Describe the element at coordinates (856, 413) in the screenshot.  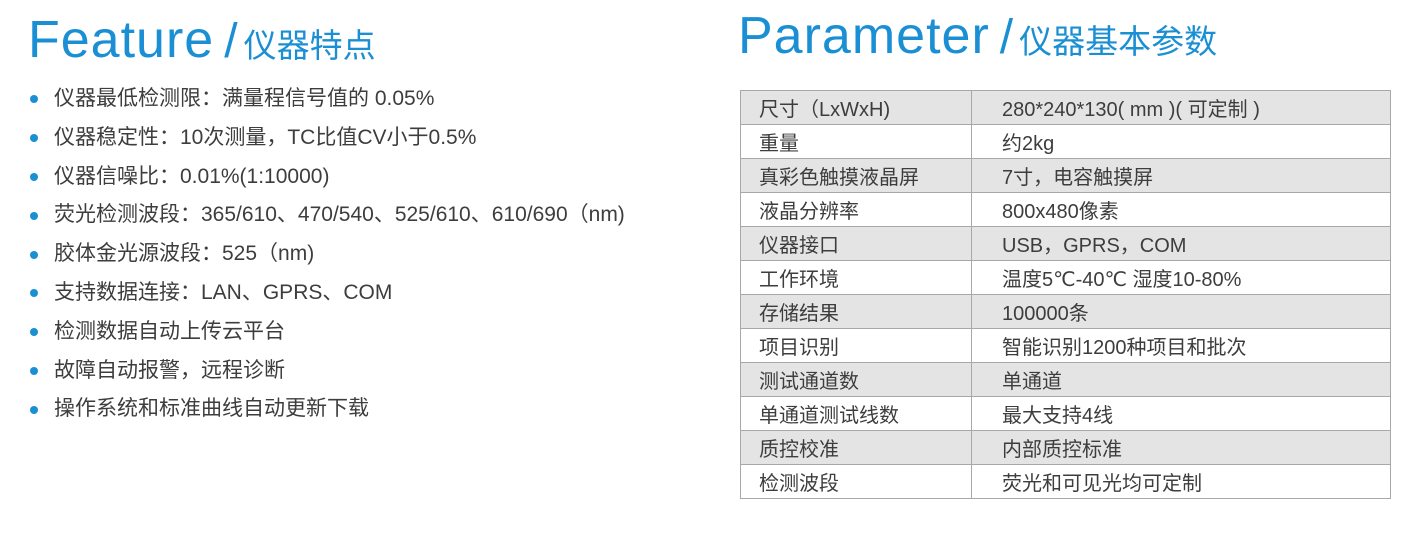
I see `param-key: 单通道测试线数` at that location.